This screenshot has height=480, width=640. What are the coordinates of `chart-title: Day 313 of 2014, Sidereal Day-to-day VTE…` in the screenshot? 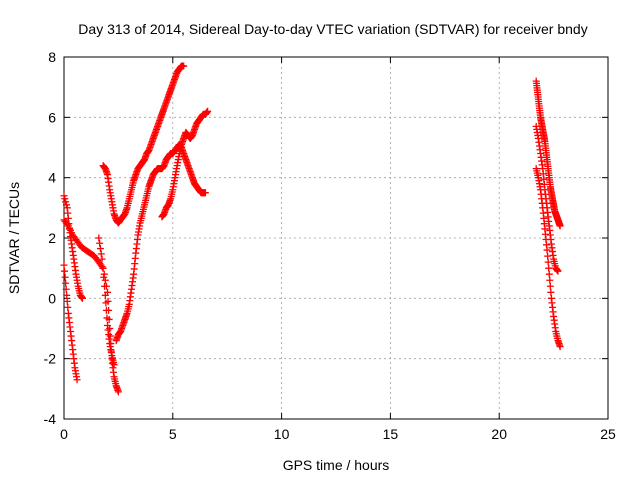 It's located at (332, 29).